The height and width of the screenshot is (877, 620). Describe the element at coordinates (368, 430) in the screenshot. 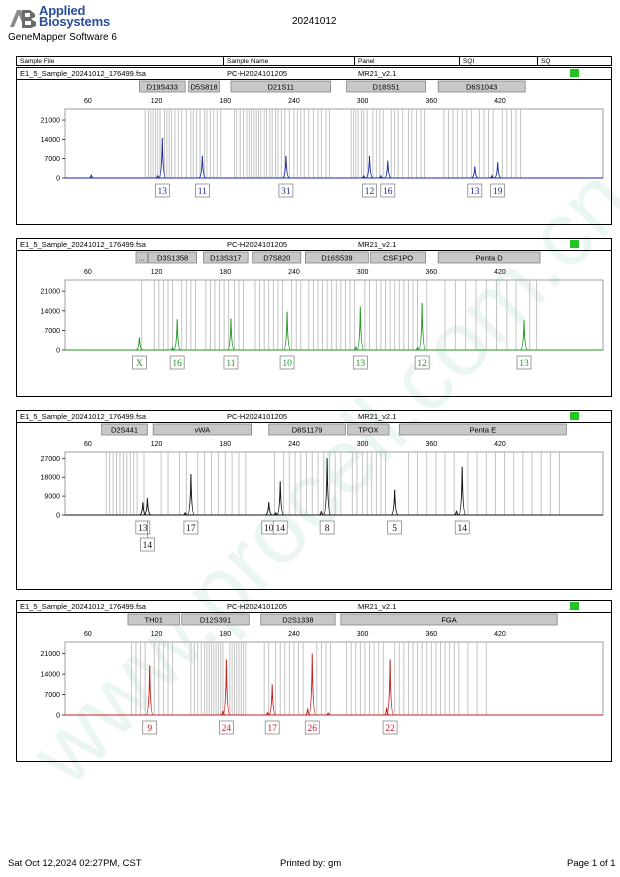

I see `locus-label: TPOX` at that location.